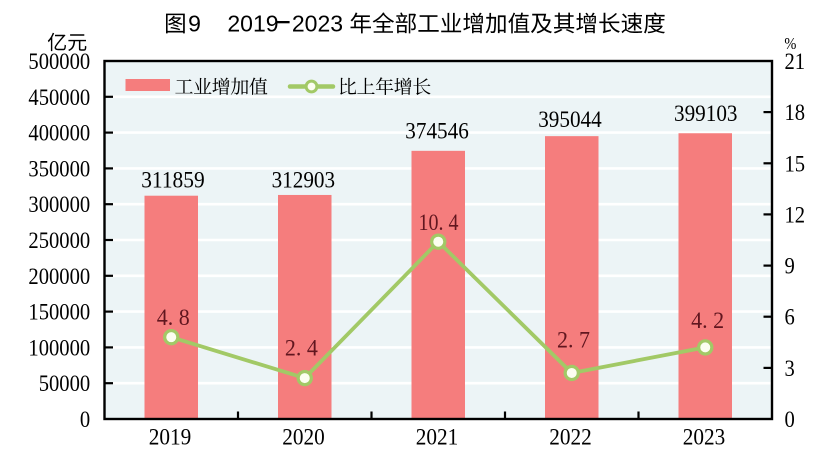 Image resolution: width=830 pixels, height=468 pixels. I want to click on svg-text: 18, so click(795, 113).